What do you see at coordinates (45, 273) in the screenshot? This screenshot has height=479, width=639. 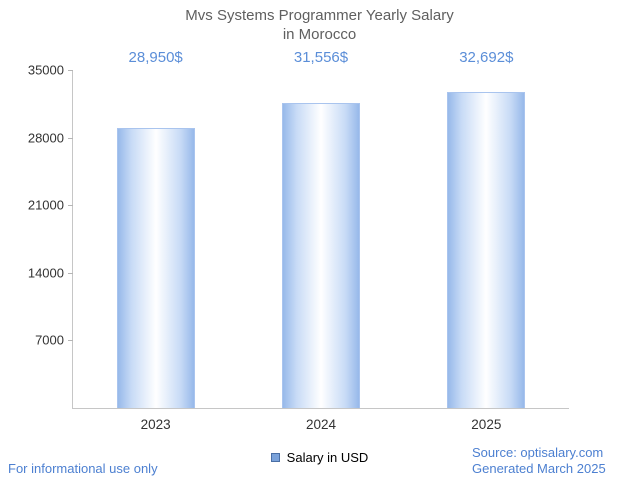 I see `y-axis-label: 14000` at bounding box center [45, 273].